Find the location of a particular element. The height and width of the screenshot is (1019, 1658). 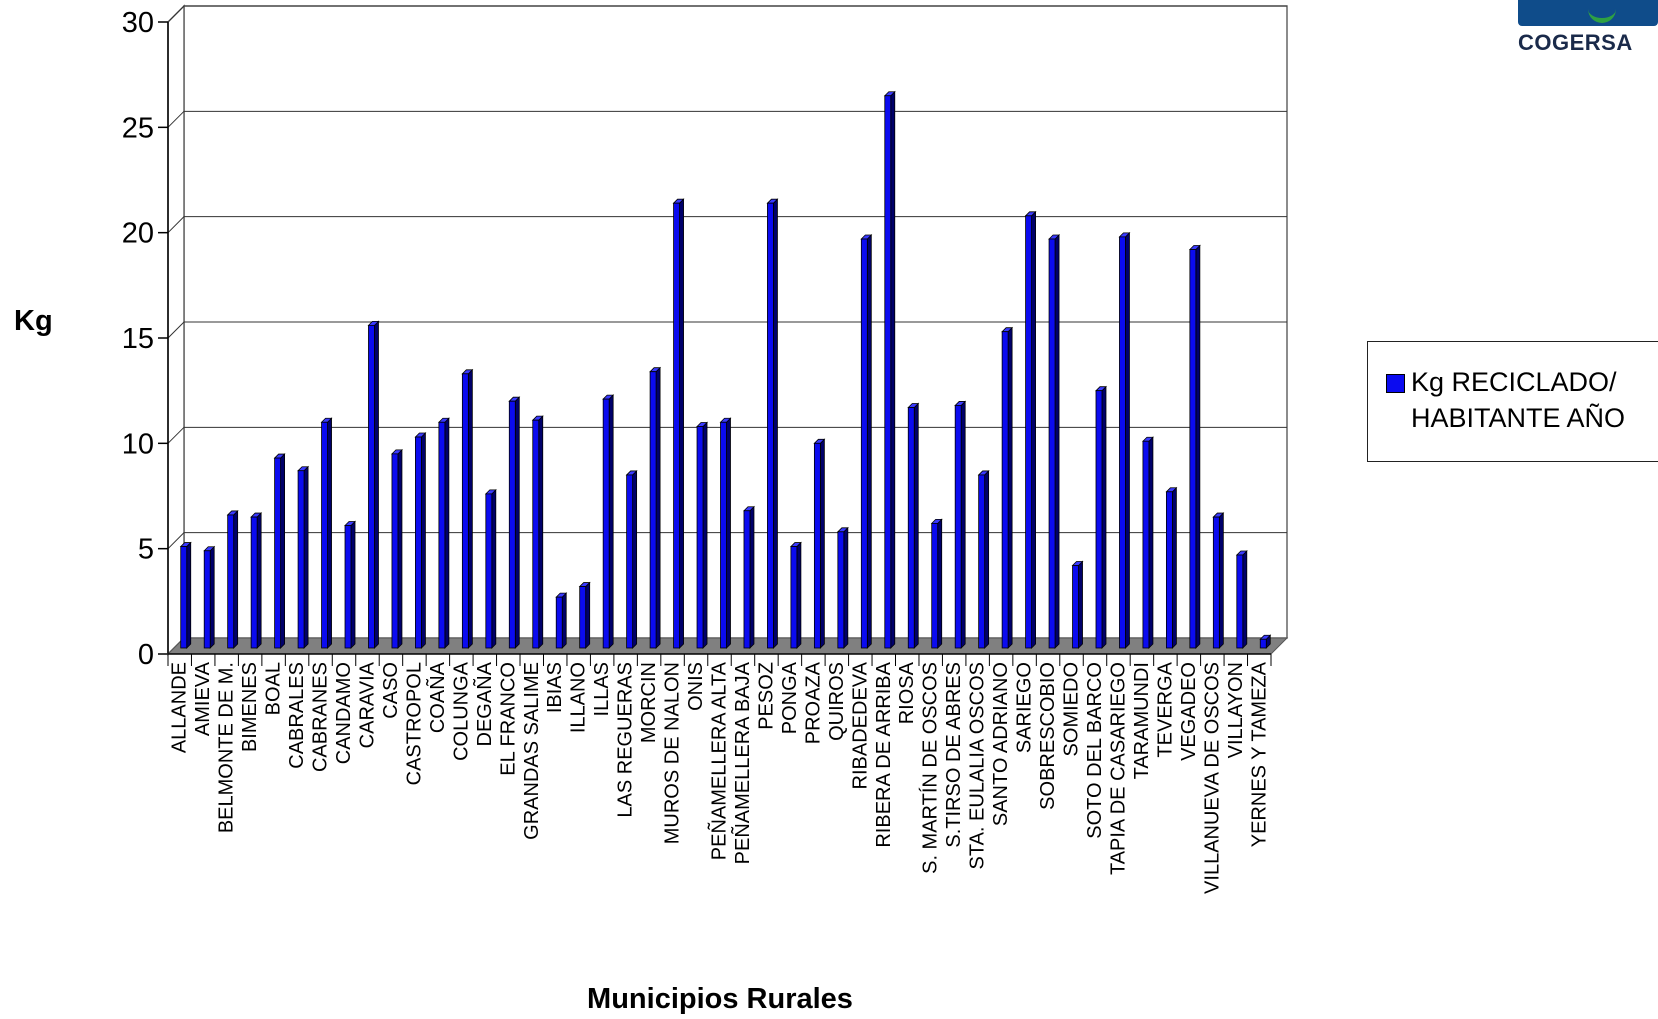

x-tick-label: RIBADEDEVA is located at coordinates (860, 725).